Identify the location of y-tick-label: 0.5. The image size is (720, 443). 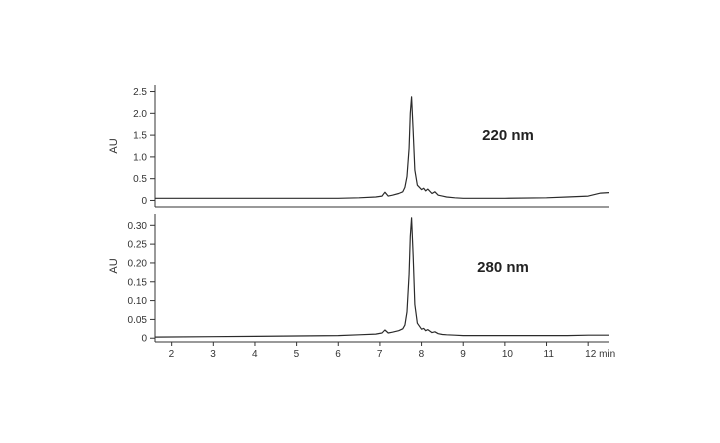
(140, 179).